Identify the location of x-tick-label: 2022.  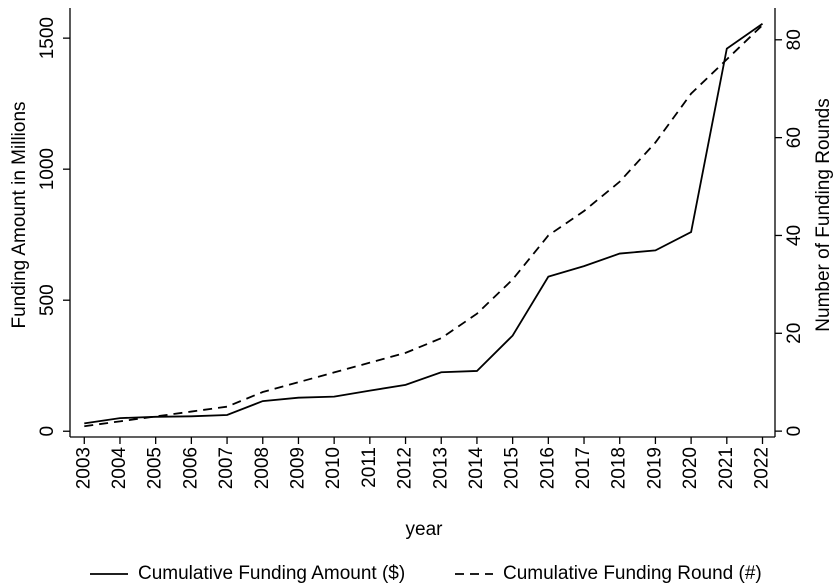
(762, 468).